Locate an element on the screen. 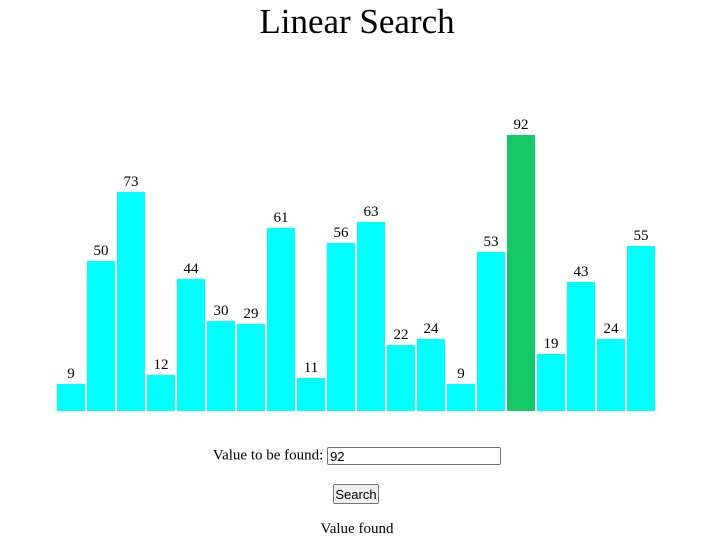 The image size is (714, 554). bar-label: 12 is located at coordinates (161, 365).